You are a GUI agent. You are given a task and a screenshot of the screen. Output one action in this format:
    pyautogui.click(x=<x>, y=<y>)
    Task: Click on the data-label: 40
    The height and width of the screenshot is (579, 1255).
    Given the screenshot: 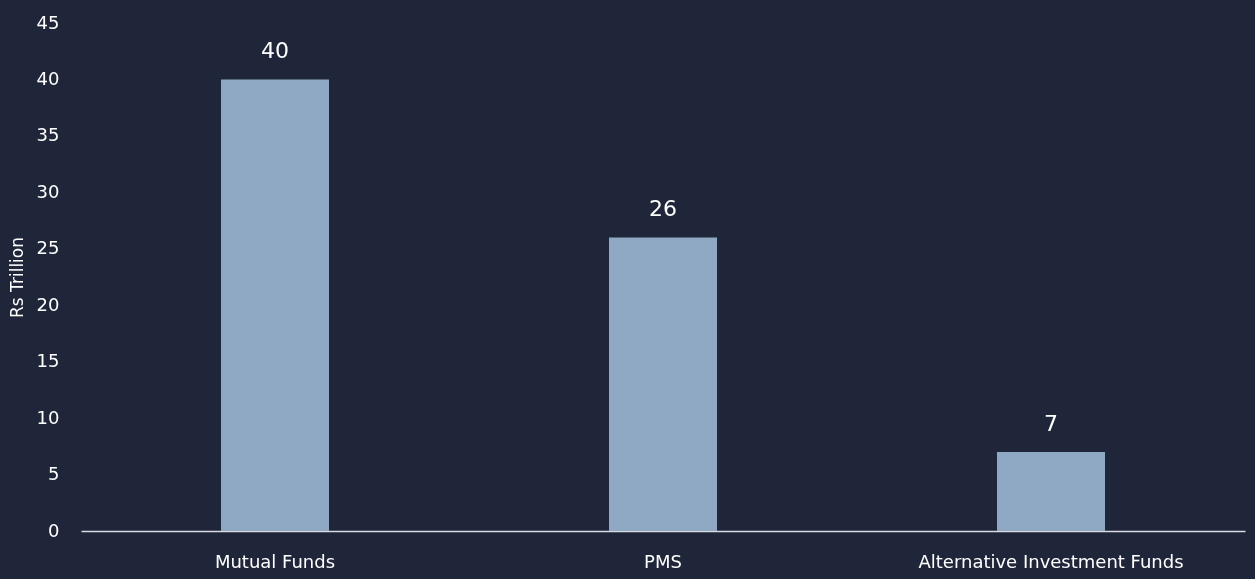 What is the action you would take?
    pyautogui.click(x=275, y=51)
    